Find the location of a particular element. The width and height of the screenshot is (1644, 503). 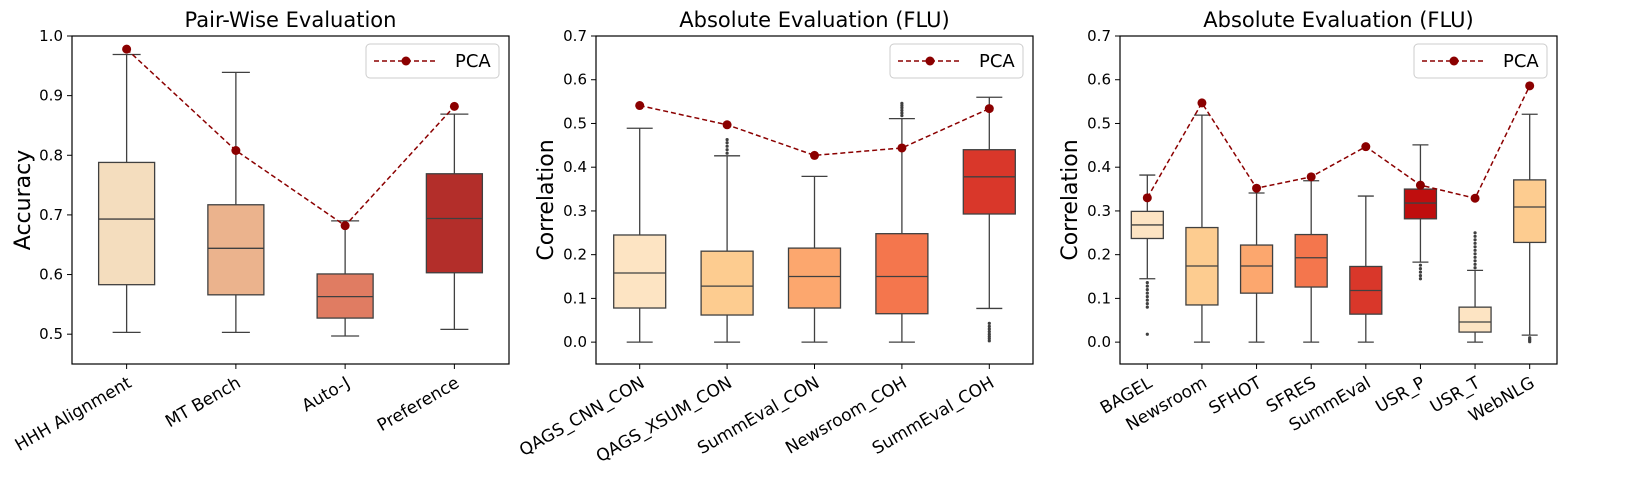

y-tick-label: 1.0 is located at coordinates (51, 36).